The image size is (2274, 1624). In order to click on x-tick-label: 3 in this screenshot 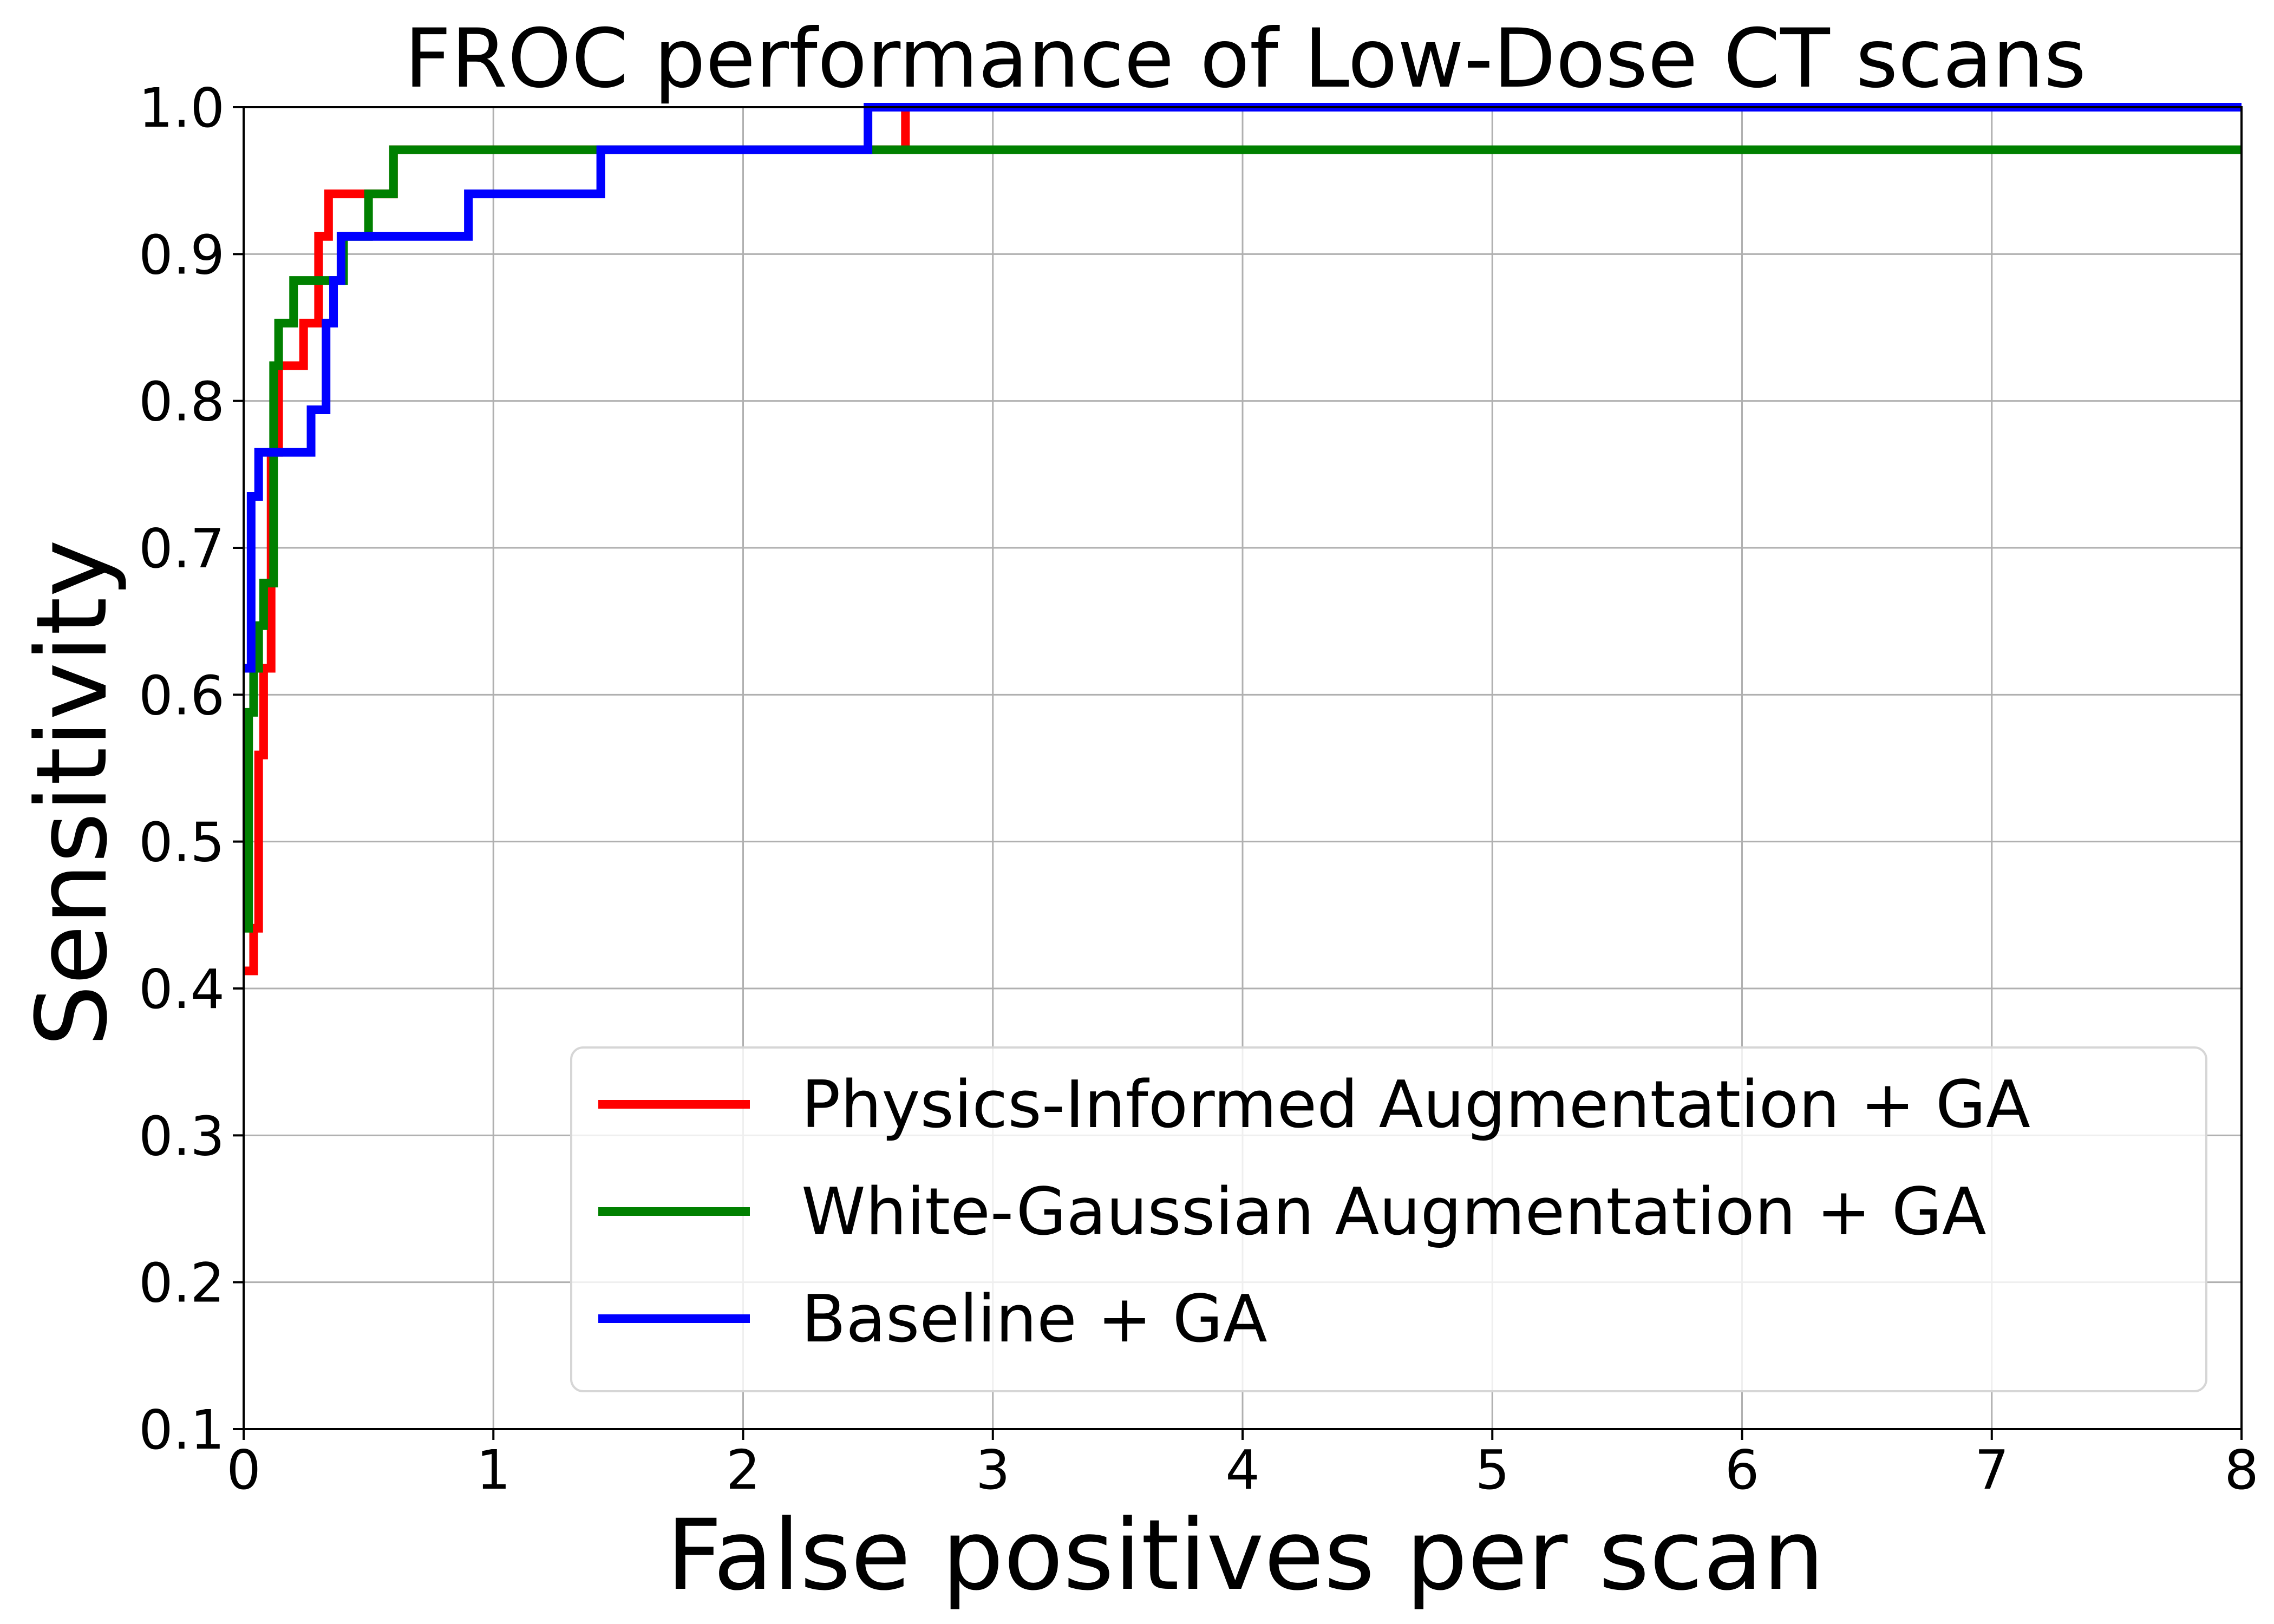, I will do `click(993, 1470)`.